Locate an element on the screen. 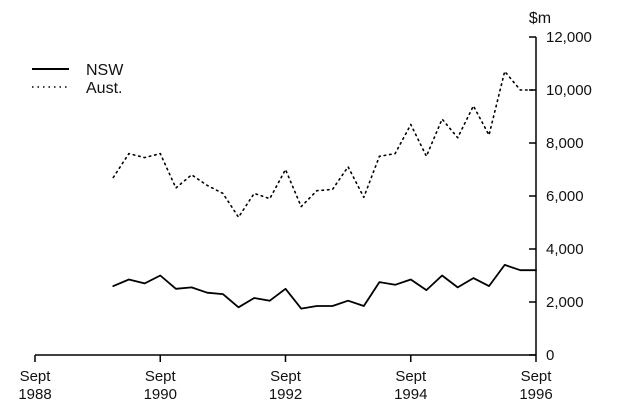 The image size is (641, 407). x-tick-label-year: 1994 is located at coordinates (410, 394).